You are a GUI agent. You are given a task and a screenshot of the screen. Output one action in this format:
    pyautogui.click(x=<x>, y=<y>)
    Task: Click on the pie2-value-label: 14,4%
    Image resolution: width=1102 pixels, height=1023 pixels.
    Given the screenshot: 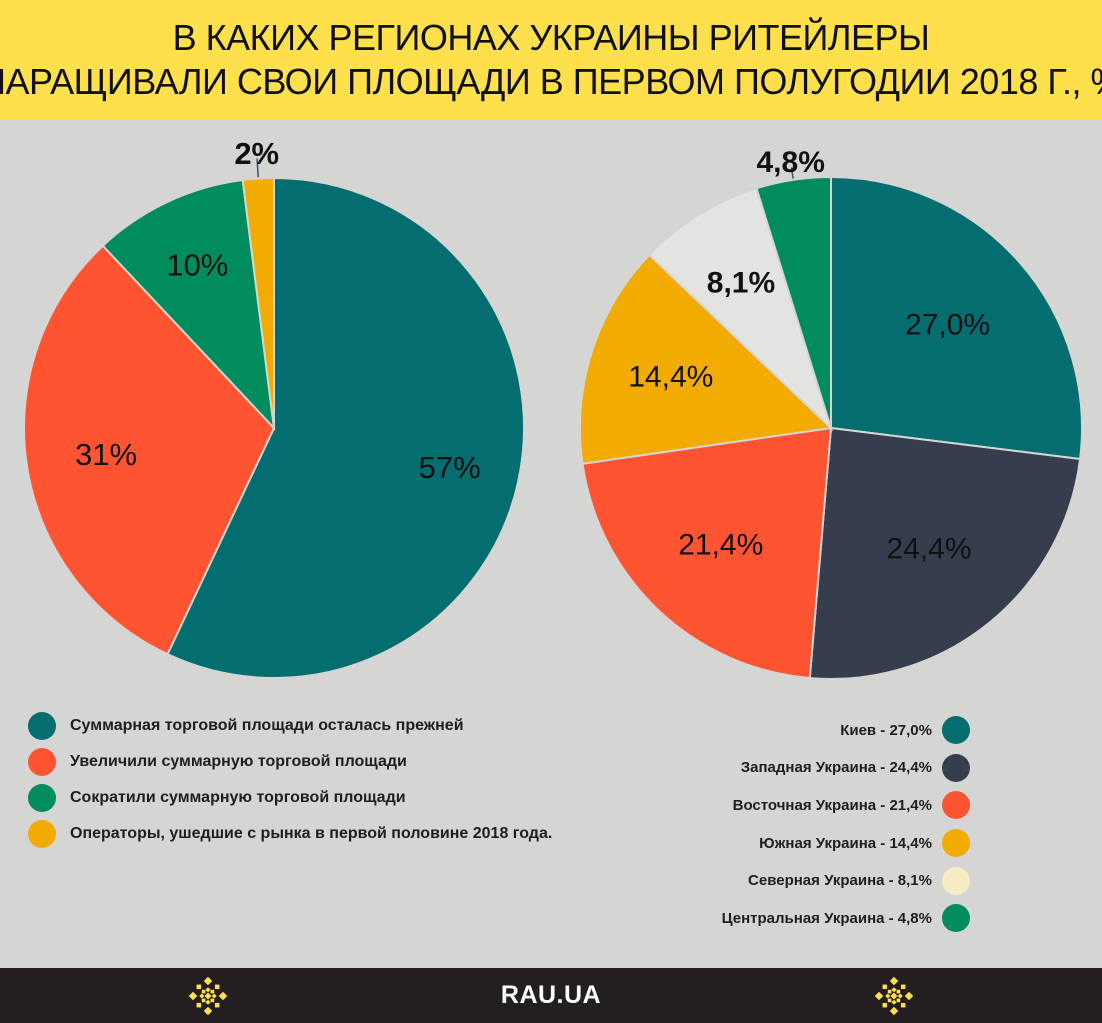 What is the action you would take?
    pyautogui.click(x=670, y=376)
    